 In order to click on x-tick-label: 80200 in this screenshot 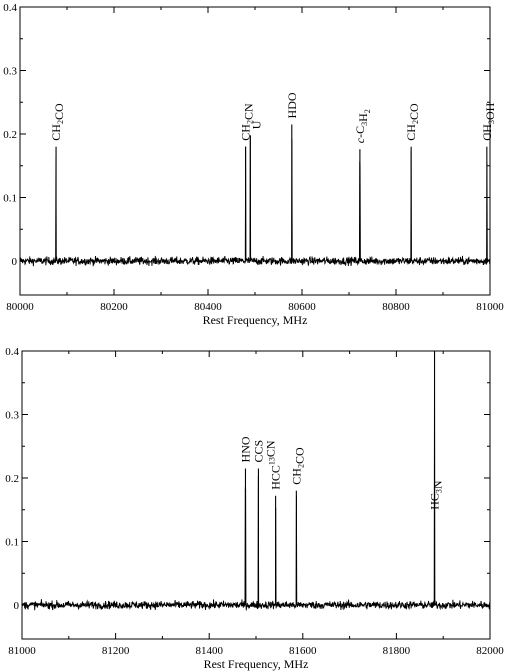, I will do `click(114, 307)`.